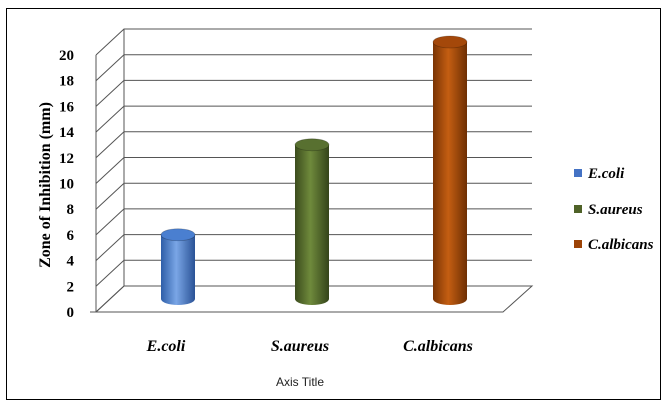  What do you see at coordinates (67, 133) in the screenshot?
I see `y-tick-label: 14` at bounding box center [67, 133].